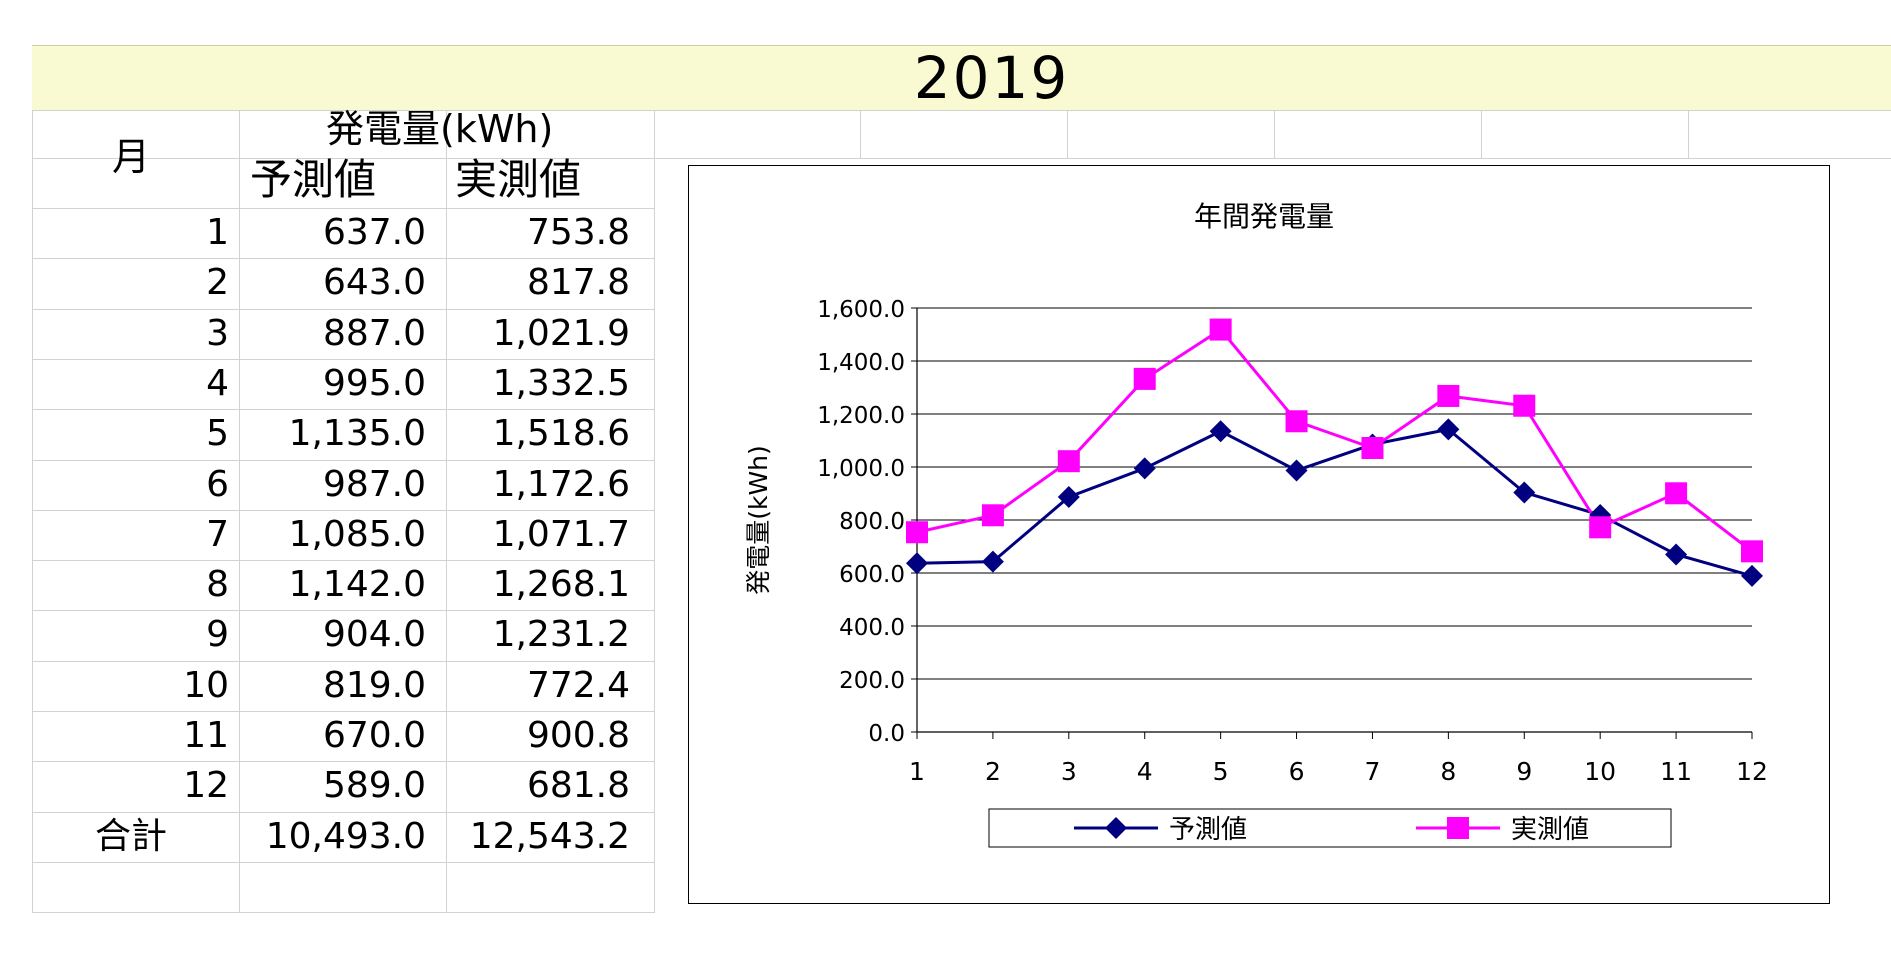 This screenshot has width=1891, height=968. Describe the element at coordinates (1600, 771) in the screenshot. I see `x-tick-label: 10` at that location.